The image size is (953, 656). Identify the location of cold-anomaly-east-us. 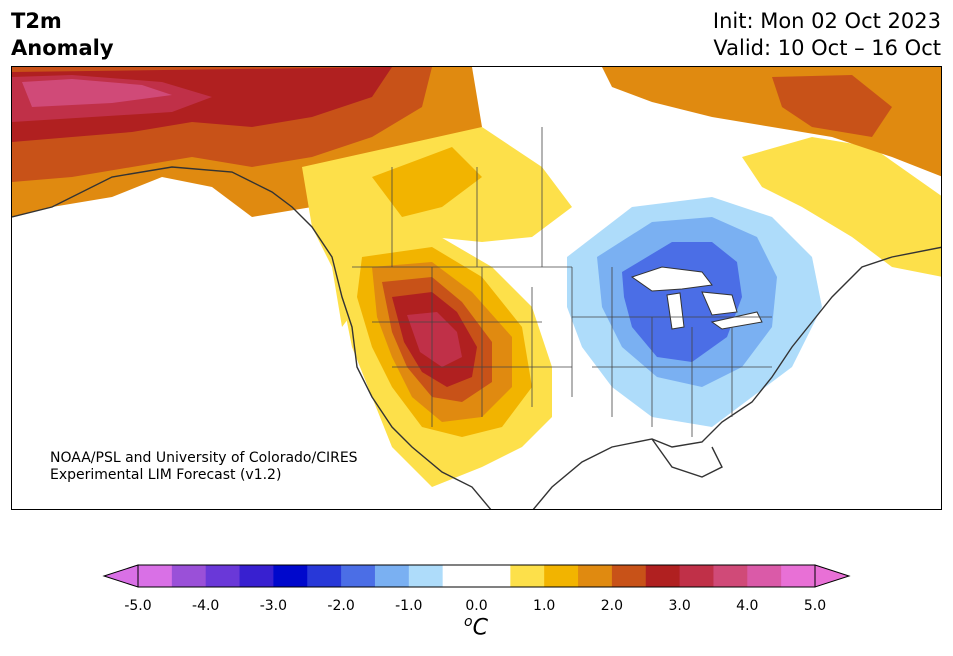
(694, 312).